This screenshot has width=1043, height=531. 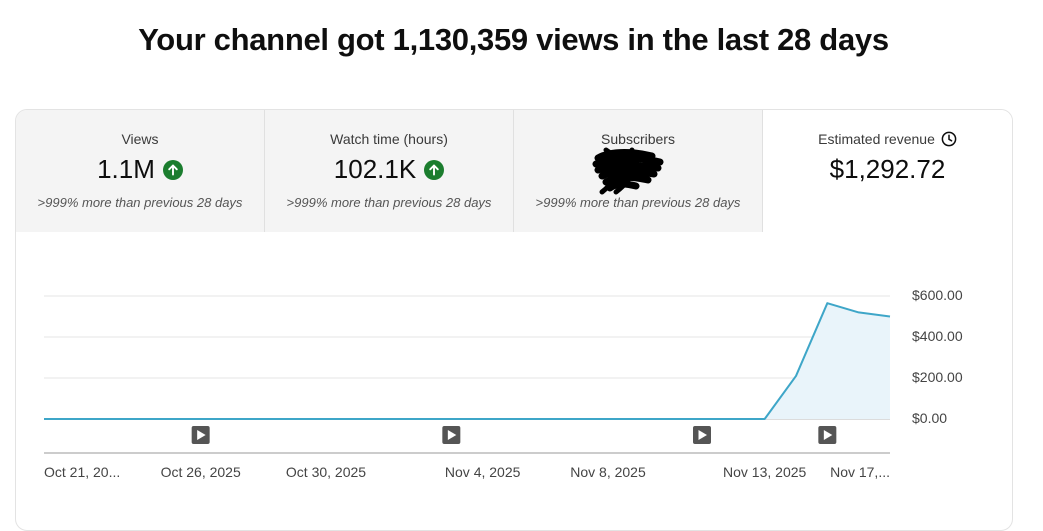 What do you see at coordinates (937, 336) in the screenshot?
I see `y-tick-label: $400.00` at bounding box center [937, 336].